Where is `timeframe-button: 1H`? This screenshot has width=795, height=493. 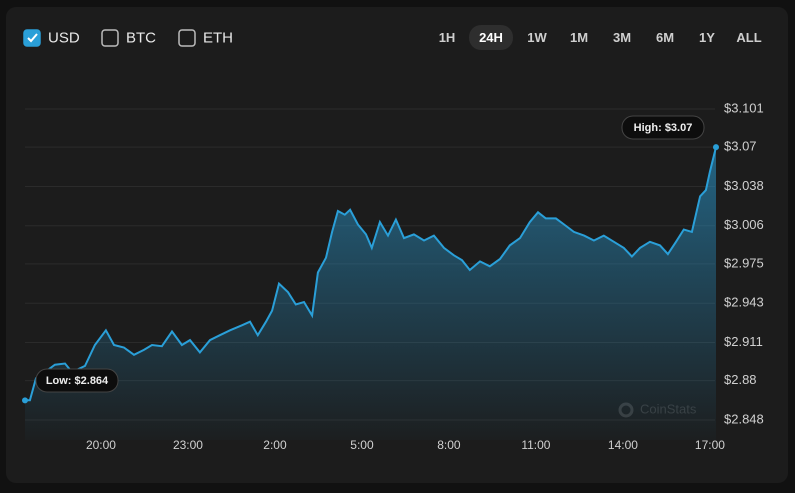
timeframe-button: 1H is located at coordinates (447, 37).